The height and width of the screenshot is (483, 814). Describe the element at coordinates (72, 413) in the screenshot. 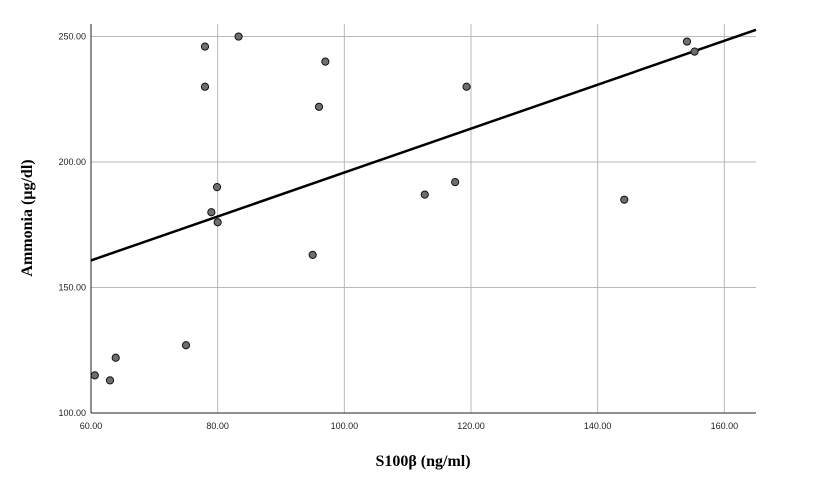

I see `y-tick-label: 100.00` at that location.